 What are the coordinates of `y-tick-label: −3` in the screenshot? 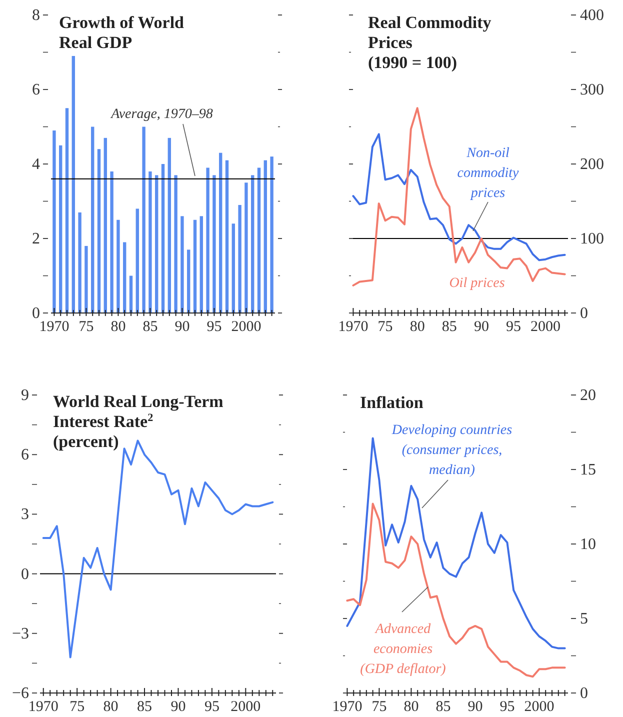 It's located at (20, 633).